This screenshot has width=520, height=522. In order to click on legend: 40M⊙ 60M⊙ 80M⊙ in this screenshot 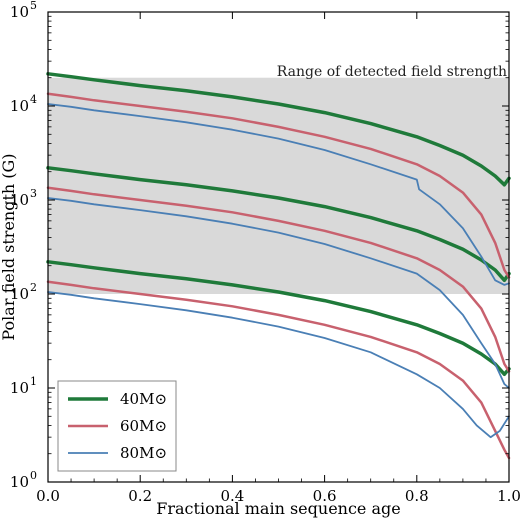, I will do `click(117, 426)`.